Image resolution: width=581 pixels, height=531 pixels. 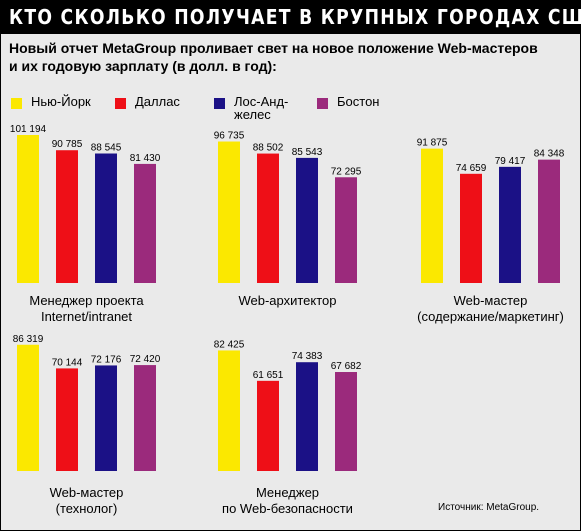 What do you see at coordinates (28, 129) in the screenshot?
I see `bar-value-label: 101 194` at bounding box center [28, 129].